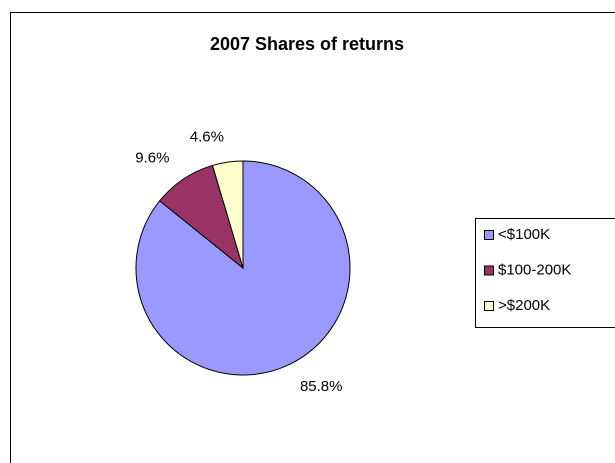 The image size is (615, 463). Describe the element at coordinates (307, 44) in the screenshot. I see `chart-title: 2007 Shares of returns` at that location.